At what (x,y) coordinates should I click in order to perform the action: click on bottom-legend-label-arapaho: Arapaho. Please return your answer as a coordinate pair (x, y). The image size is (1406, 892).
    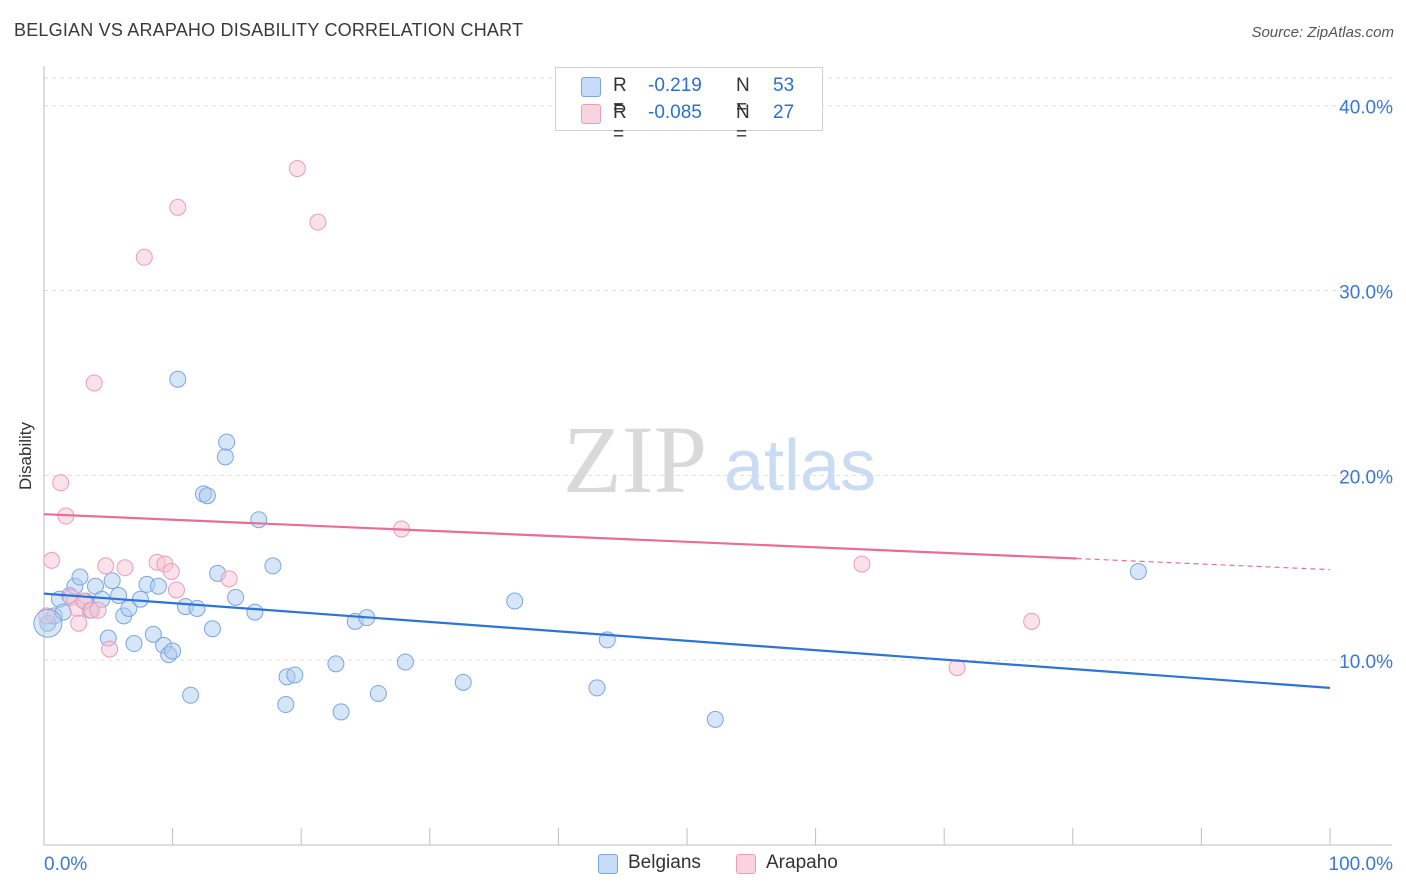
    Looking at the image, I should click on (802, 862).